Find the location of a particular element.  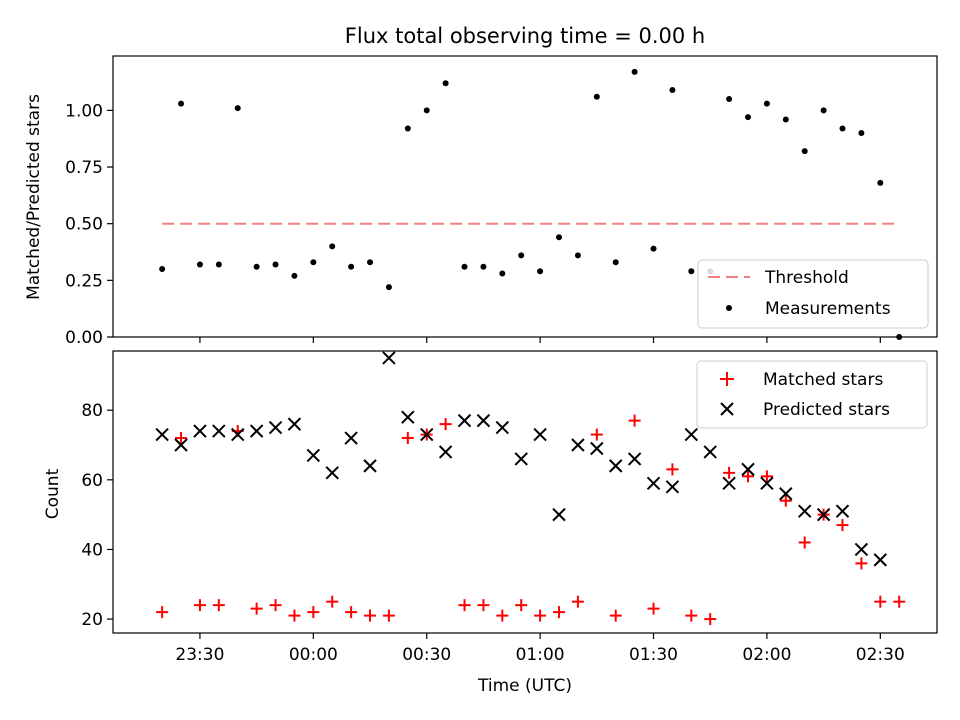

chart-title: Flux total observing time = 0.00 h is located at coordinates (525, 36).